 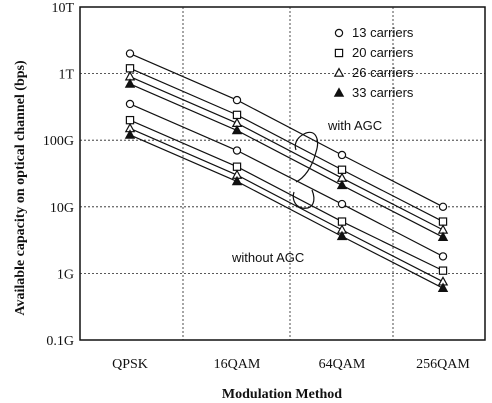 What do you see at coordinates (60, 341) in the screenshot?
I see `y-tick-label: 0.1G` at bounding box center [60, 341].